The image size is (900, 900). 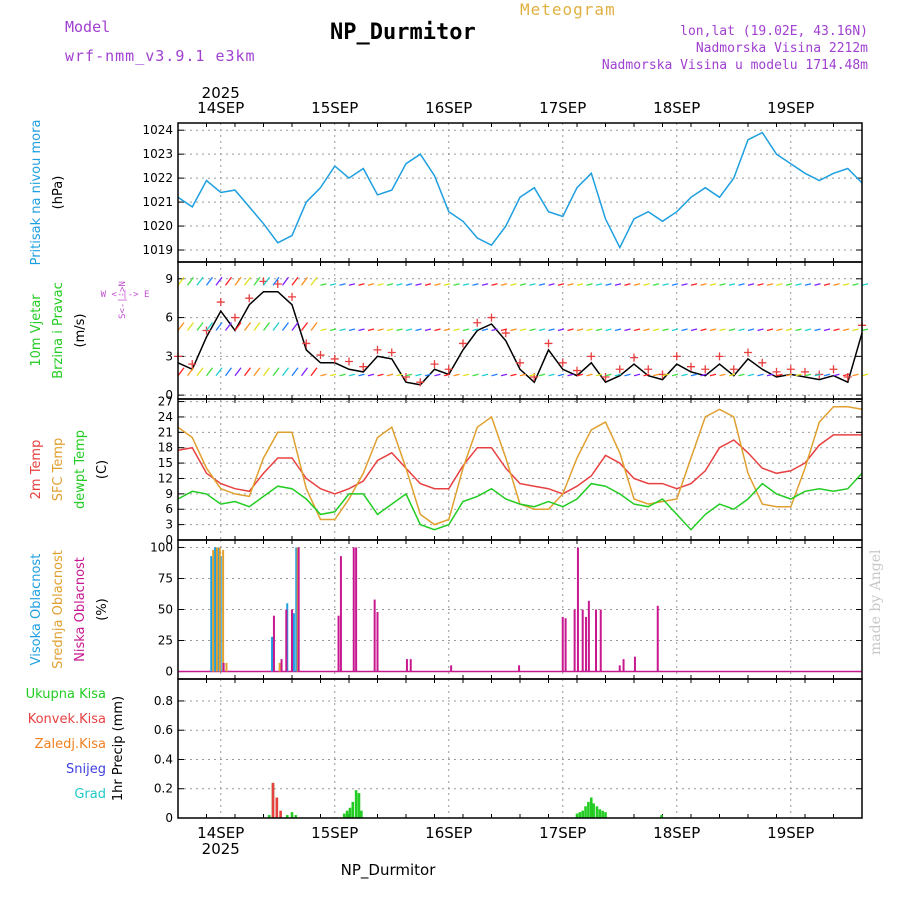 I want to click on y-tick-label: 3, so click(x=169, y=525).